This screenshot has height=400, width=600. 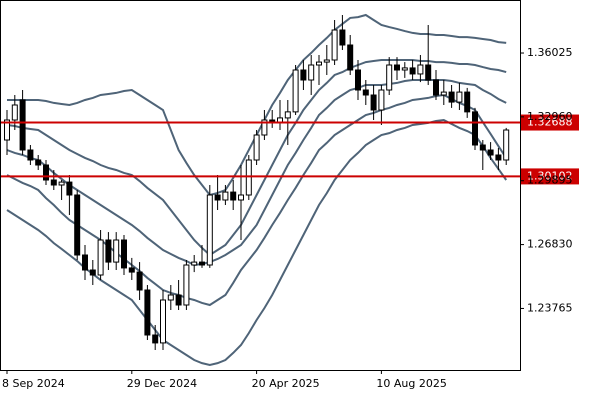 What do you see at coordinates (286, 383) in the screenshot?
I see `x-tick-label: 20 Apr 2025` at bounding box center [286, 383].